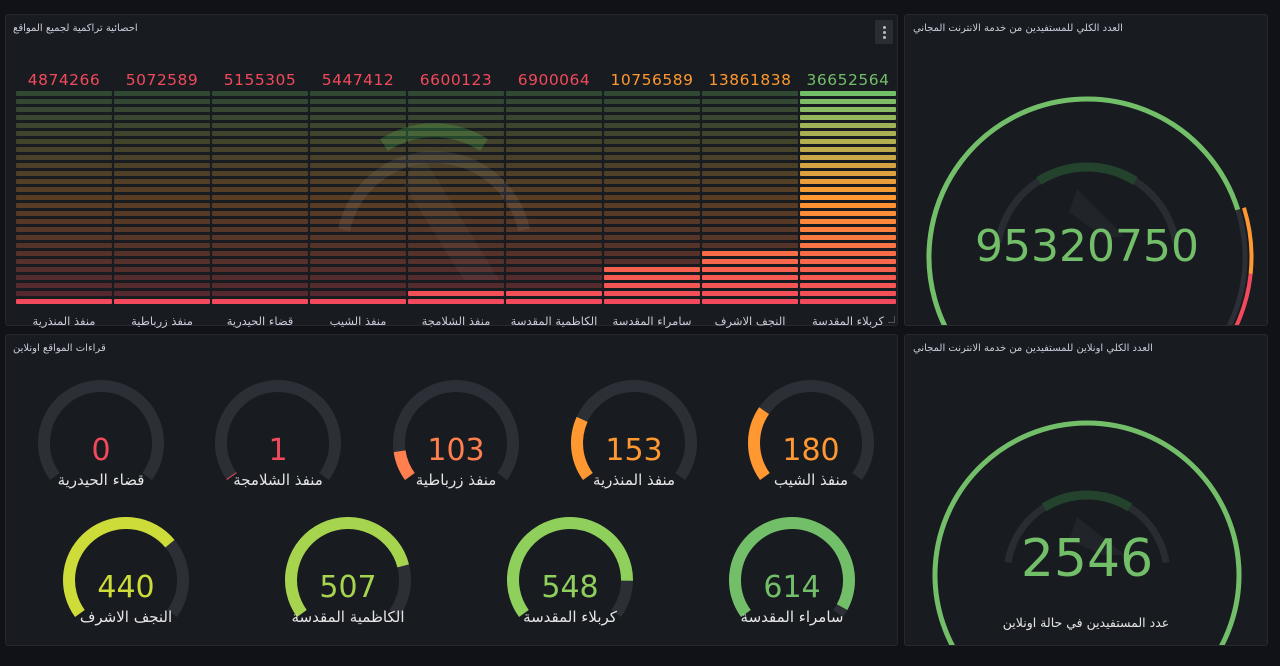 This screenshot has width=1280, height=666. What do you see at coordinates (1087, 246) in the screenshot?
I see `gauge-value: 95320750` at bounding box center [1087, 246].